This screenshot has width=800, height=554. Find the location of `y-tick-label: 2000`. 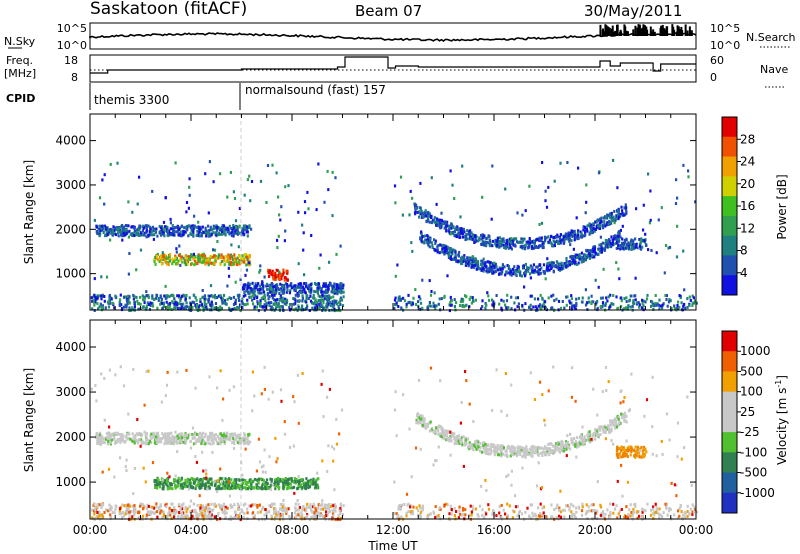

y-tick-label: 2000 is located at coordinates (70, 229).